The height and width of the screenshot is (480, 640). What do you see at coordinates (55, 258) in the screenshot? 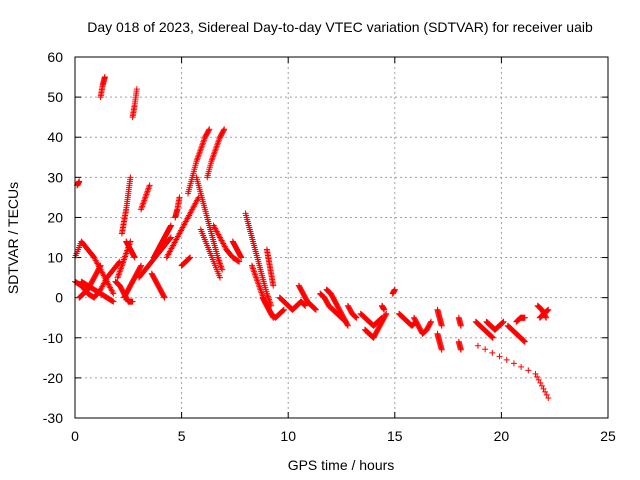
I see `y-tick-label: 10` at bounding box center [55, 258].